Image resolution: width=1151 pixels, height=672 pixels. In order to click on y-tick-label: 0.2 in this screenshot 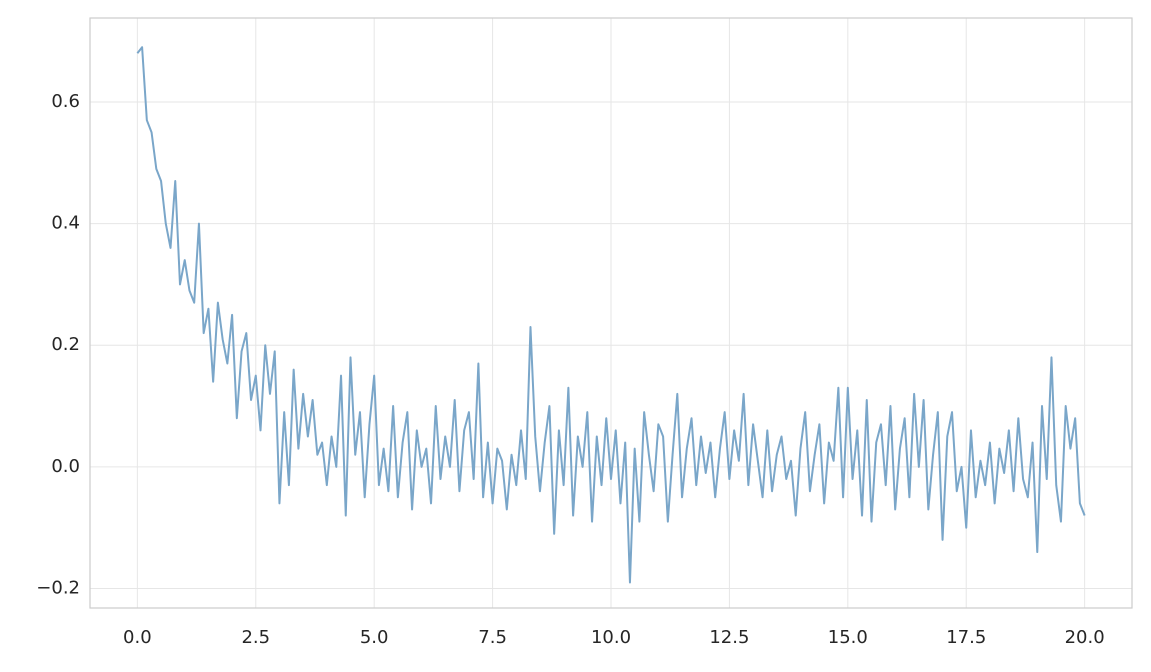, I will do `click(65, 344)`.